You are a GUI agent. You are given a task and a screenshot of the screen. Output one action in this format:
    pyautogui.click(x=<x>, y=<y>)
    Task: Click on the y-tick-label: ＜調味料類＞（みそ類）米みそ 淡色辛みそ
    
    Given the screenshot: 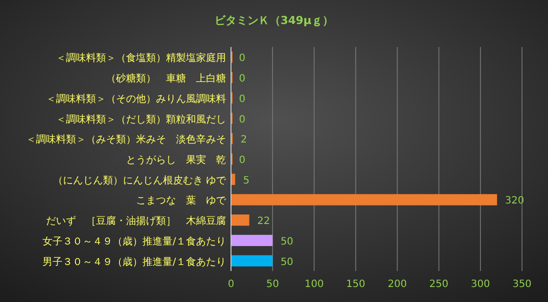 What is the action you would take?
    pyautogui.click(x=126, y=140)
    